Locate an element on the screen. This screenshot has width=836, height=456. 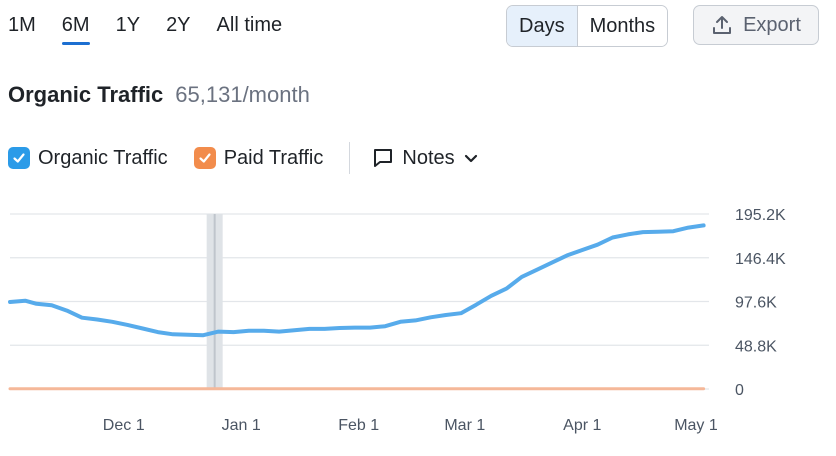
legend-organic-label: Organic Traffic is located at coordinates (103, 157).